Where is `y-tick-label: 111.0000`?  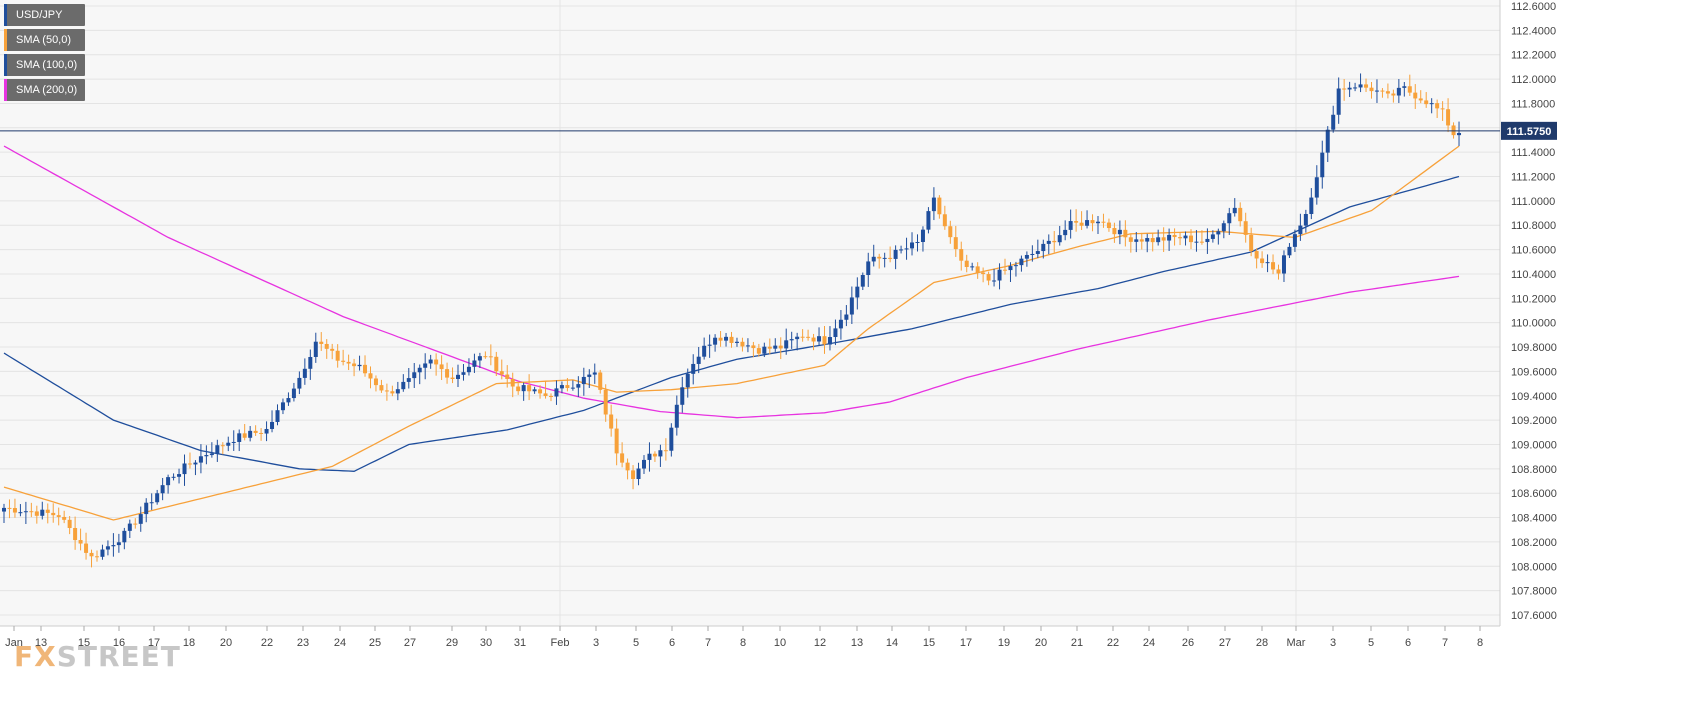 y-tick-label: 111.0000 is located at coordinates (1533, 202).